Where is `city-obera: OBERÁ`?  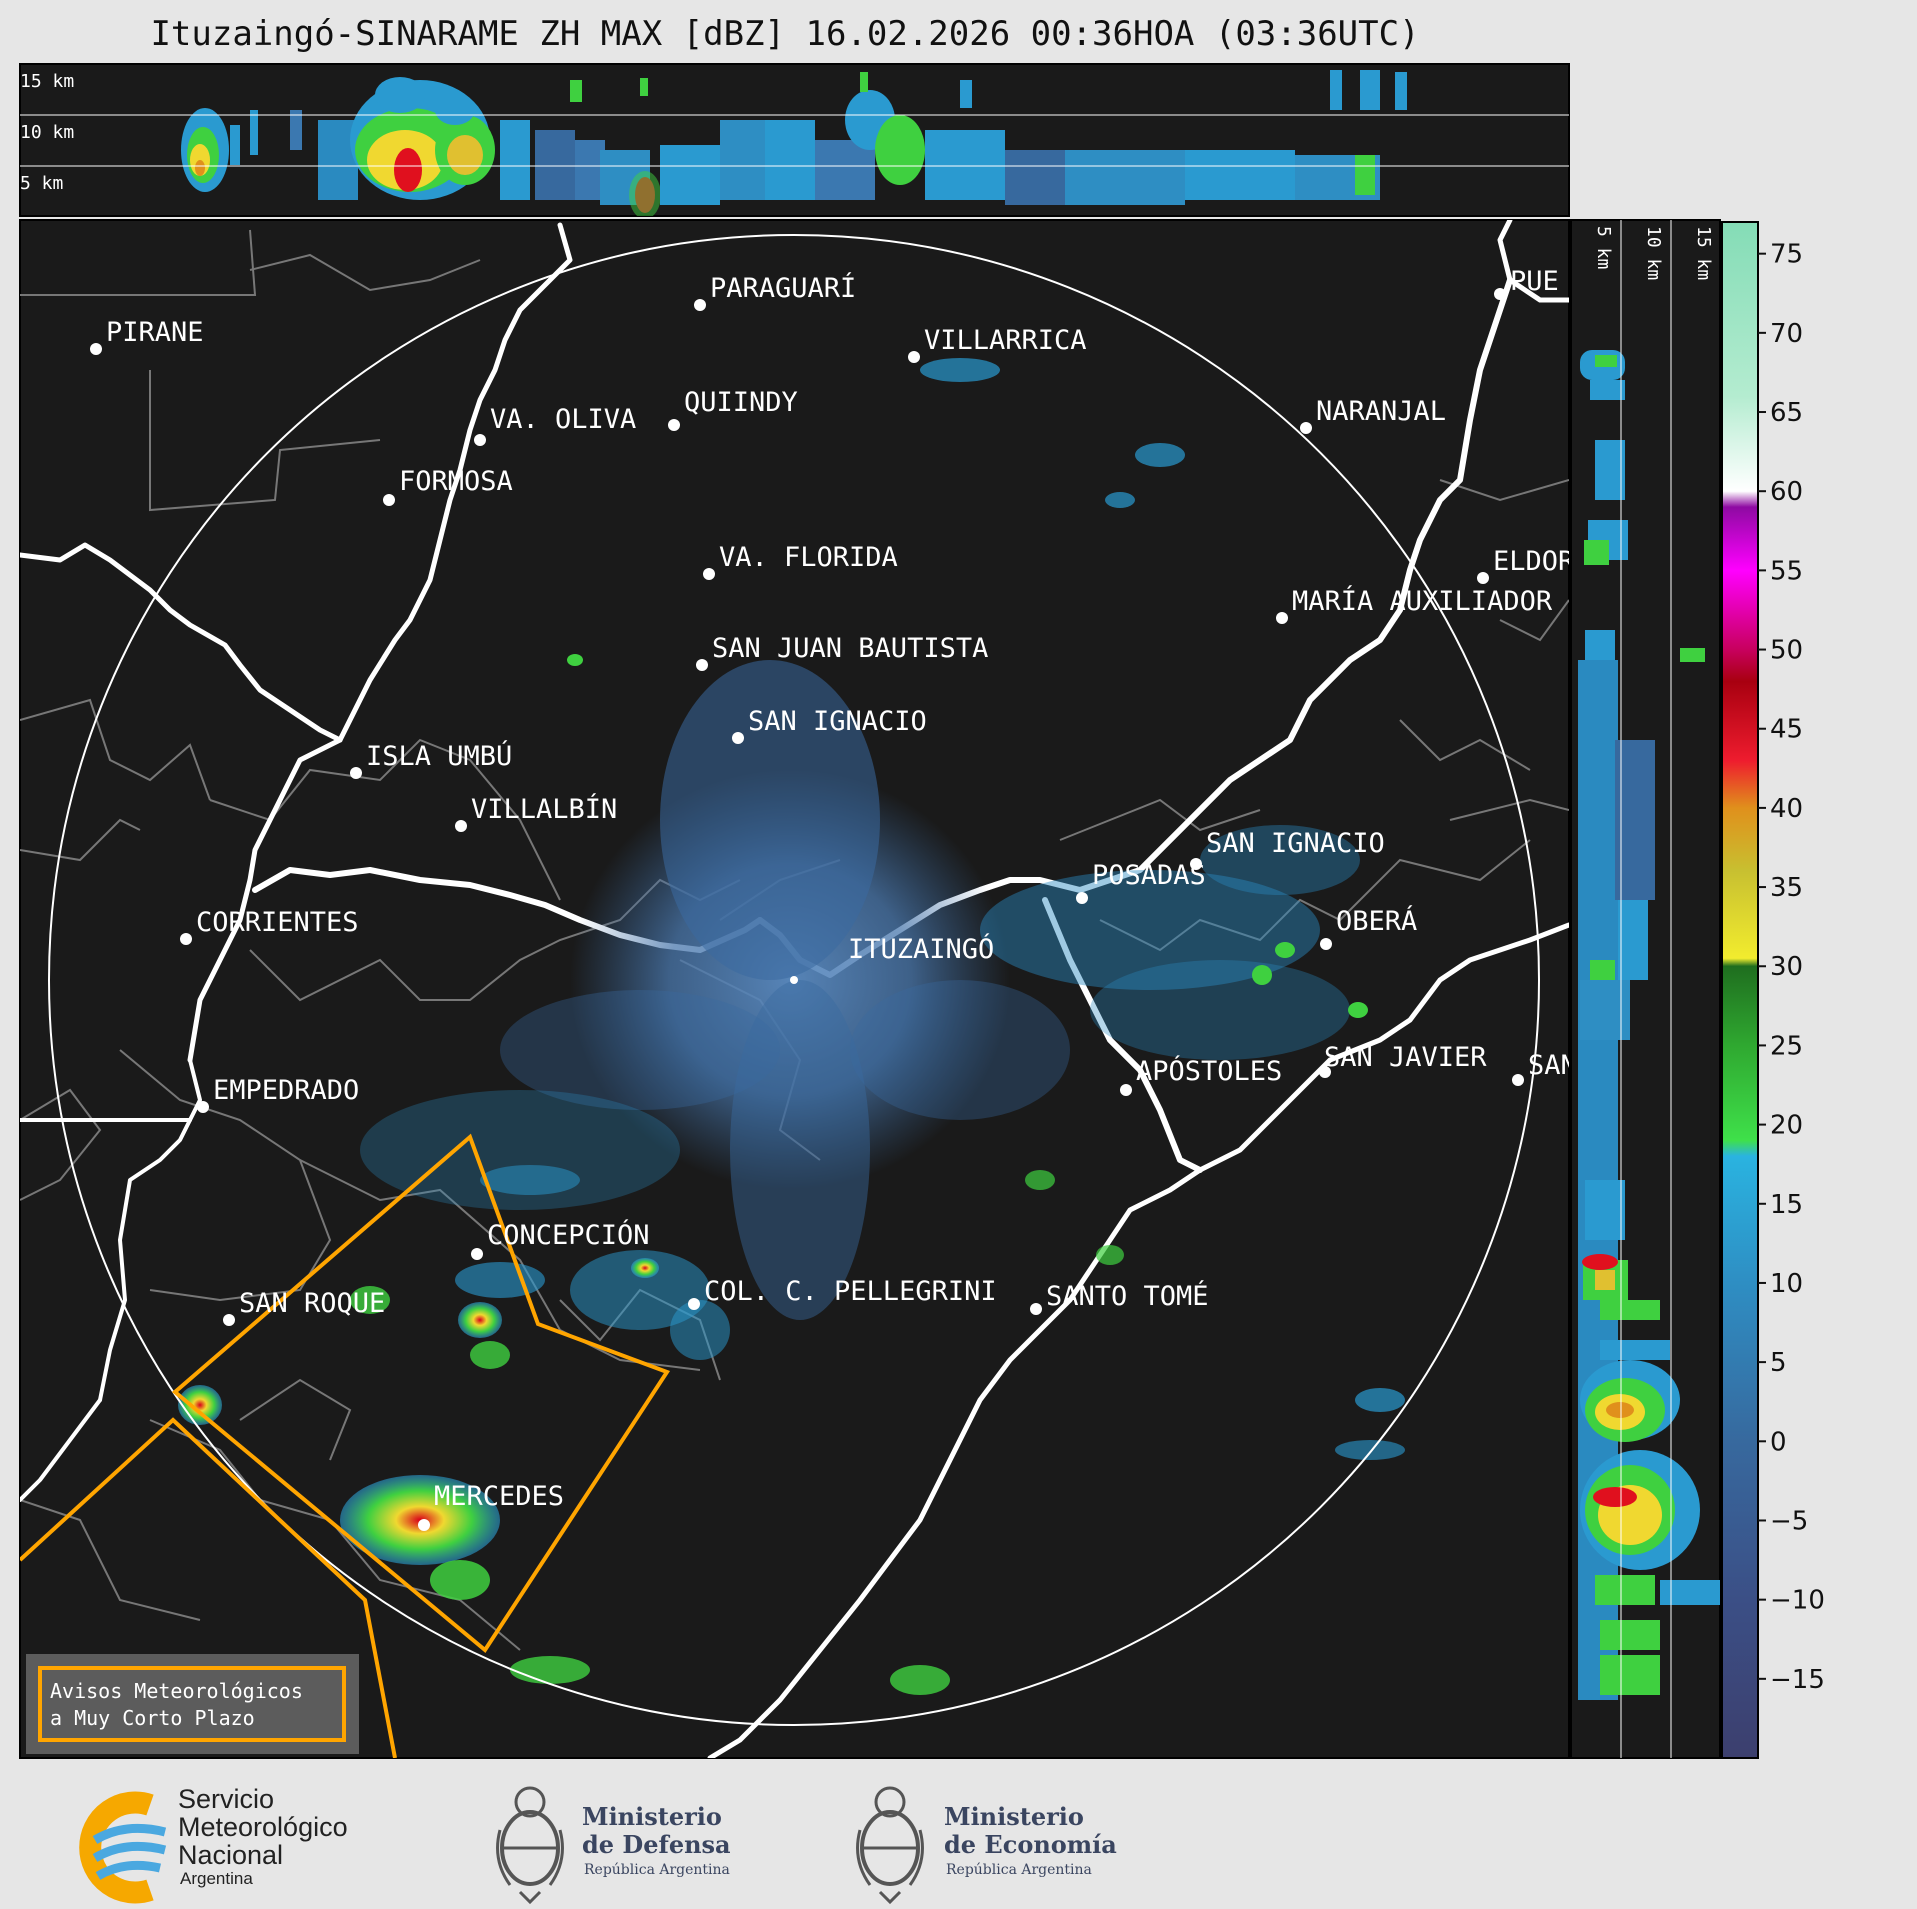 city-obera: OBERÁ is located at coordinates (1368, 927).